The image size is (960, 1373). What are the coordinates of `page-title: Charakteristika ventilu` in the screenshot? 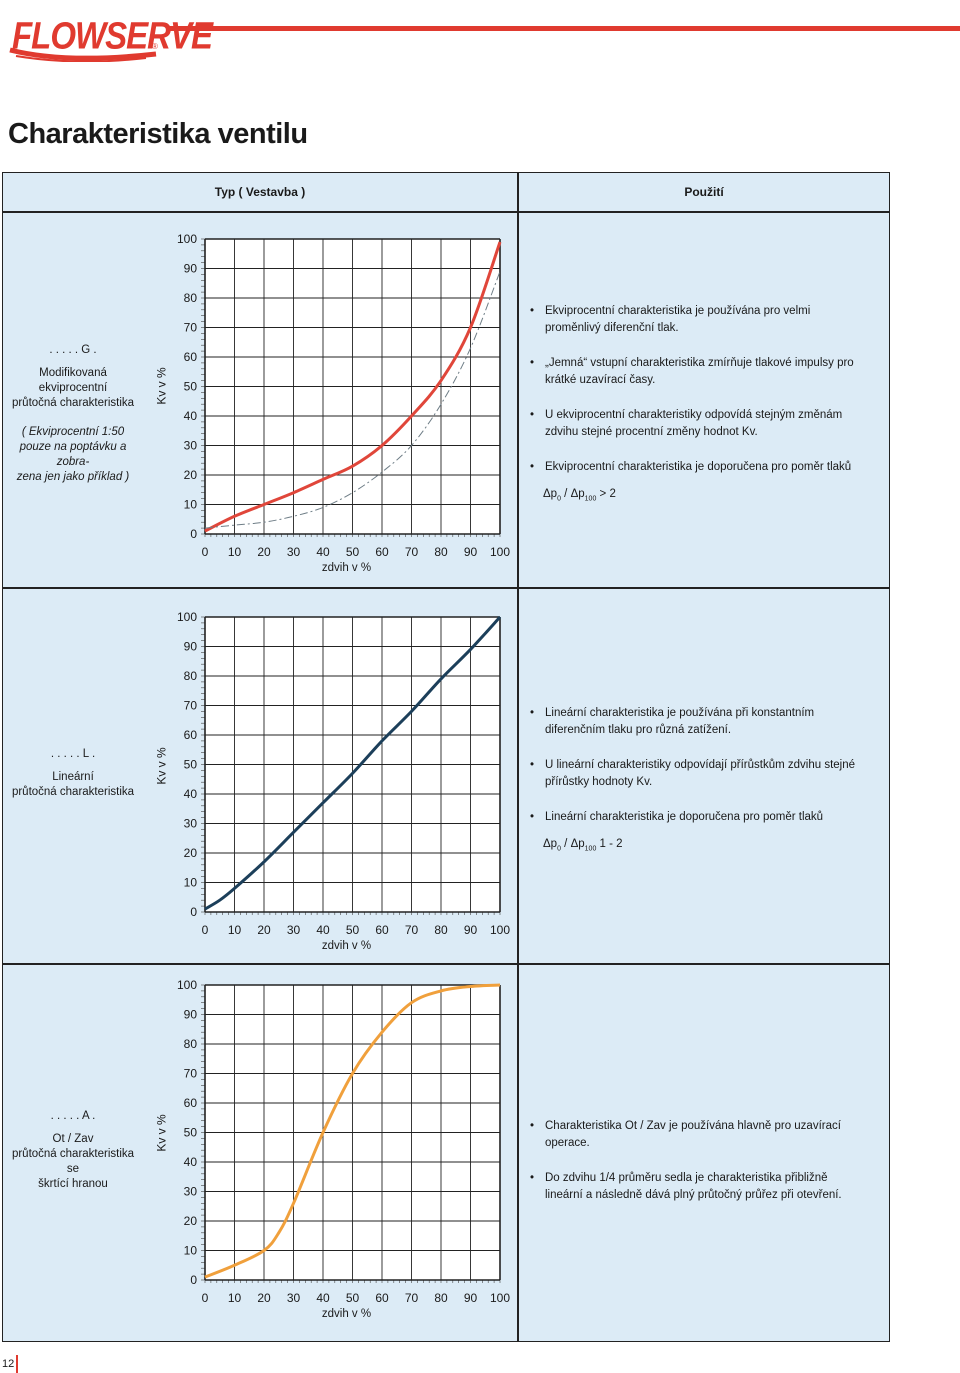 It's located at (158, 134).